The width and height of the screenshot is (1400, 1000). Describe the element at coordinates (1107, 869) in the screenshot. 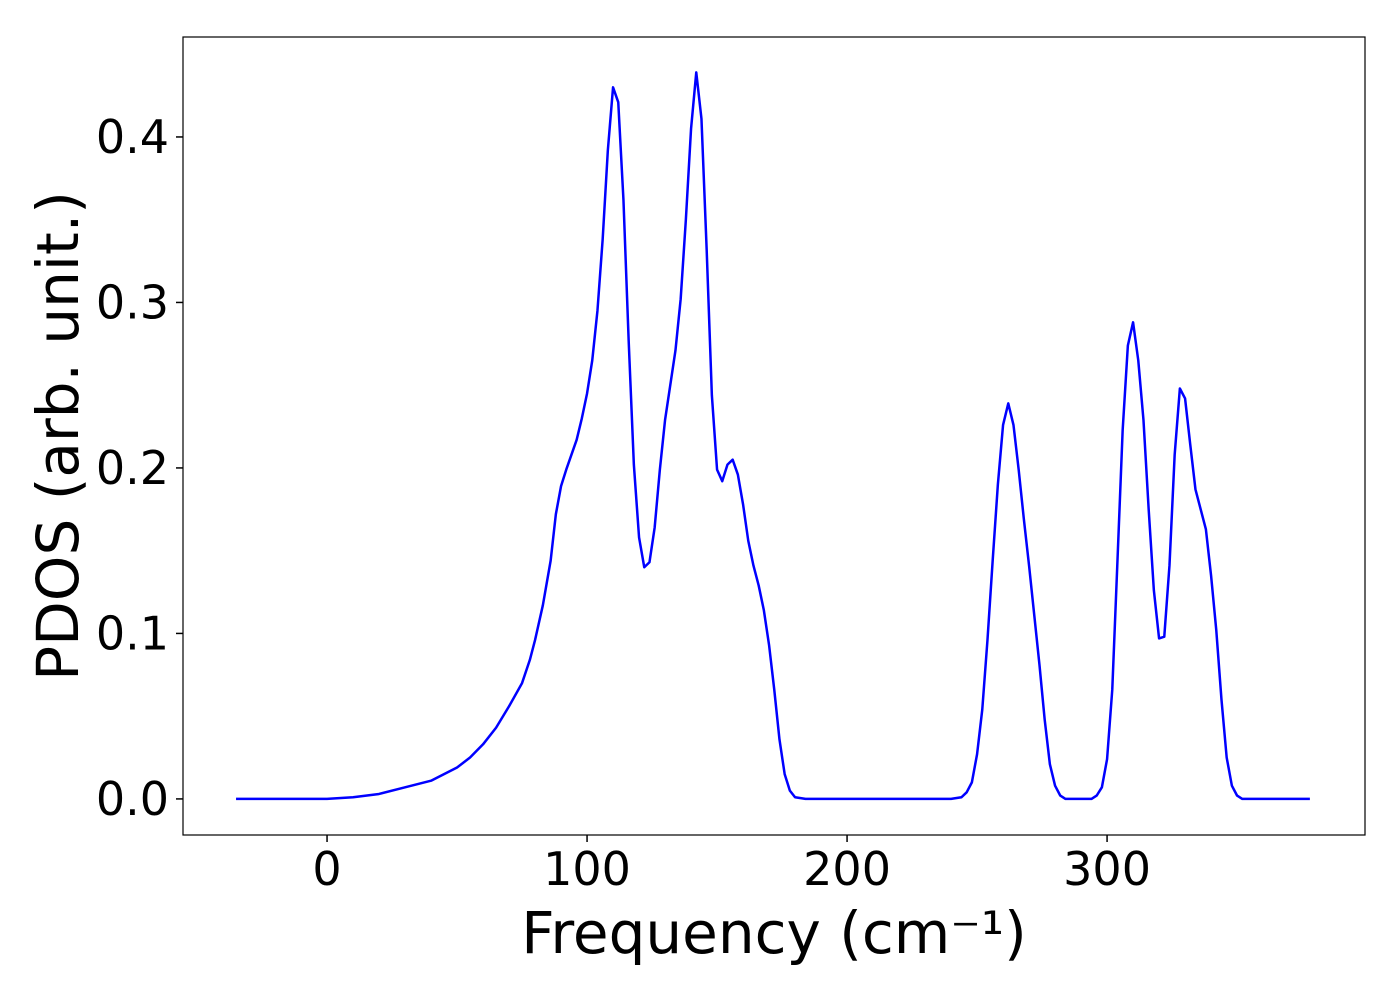

I see `x-tick-label: 300` at that location.